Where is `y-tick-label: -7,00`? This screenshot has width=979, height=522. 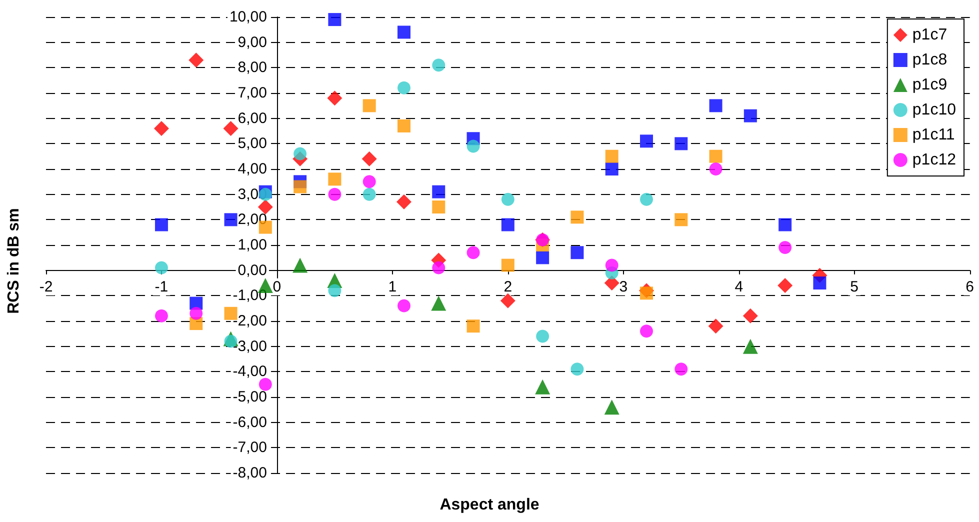 y-tick-label: -7,00 is located at coordinates (249, 447).